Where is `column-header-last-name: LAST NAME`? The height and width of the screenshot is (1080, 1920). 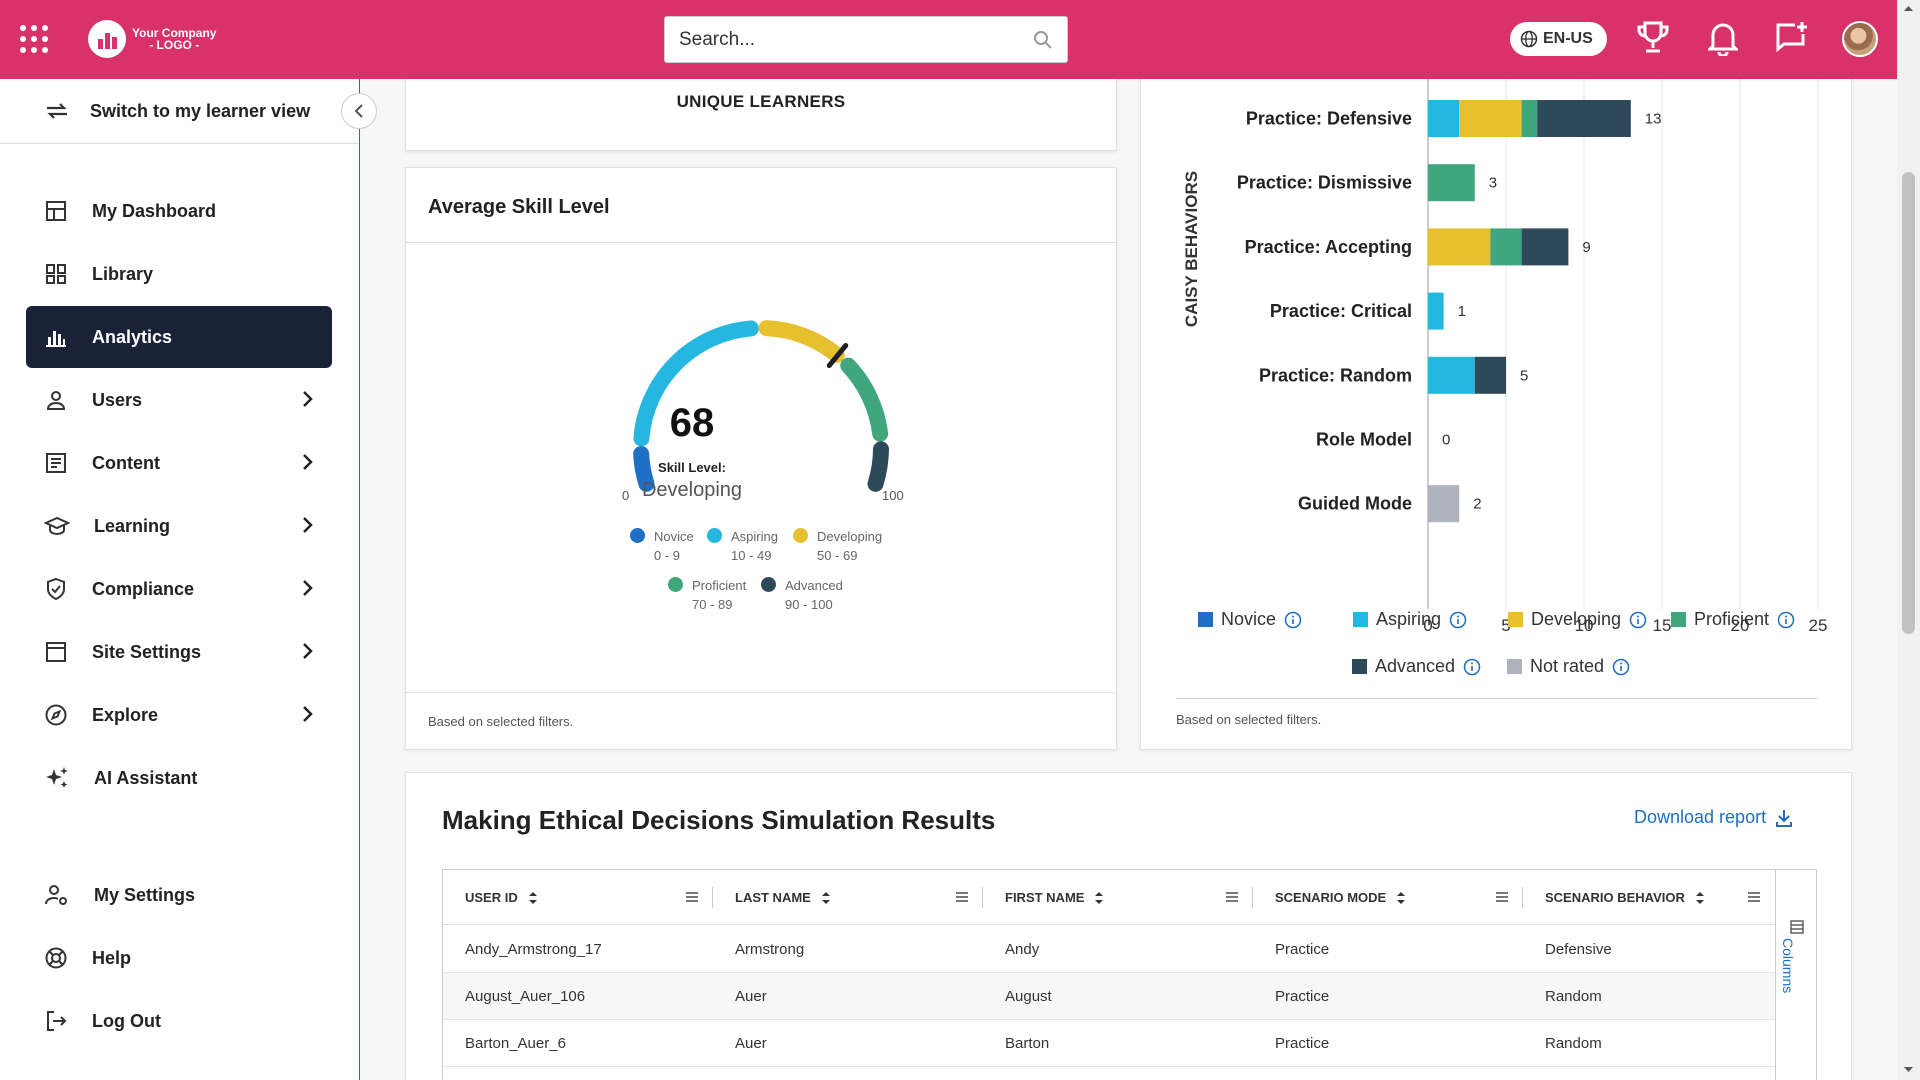
column-header-last-name: LAST NAME is located at coordinates (848, 897).